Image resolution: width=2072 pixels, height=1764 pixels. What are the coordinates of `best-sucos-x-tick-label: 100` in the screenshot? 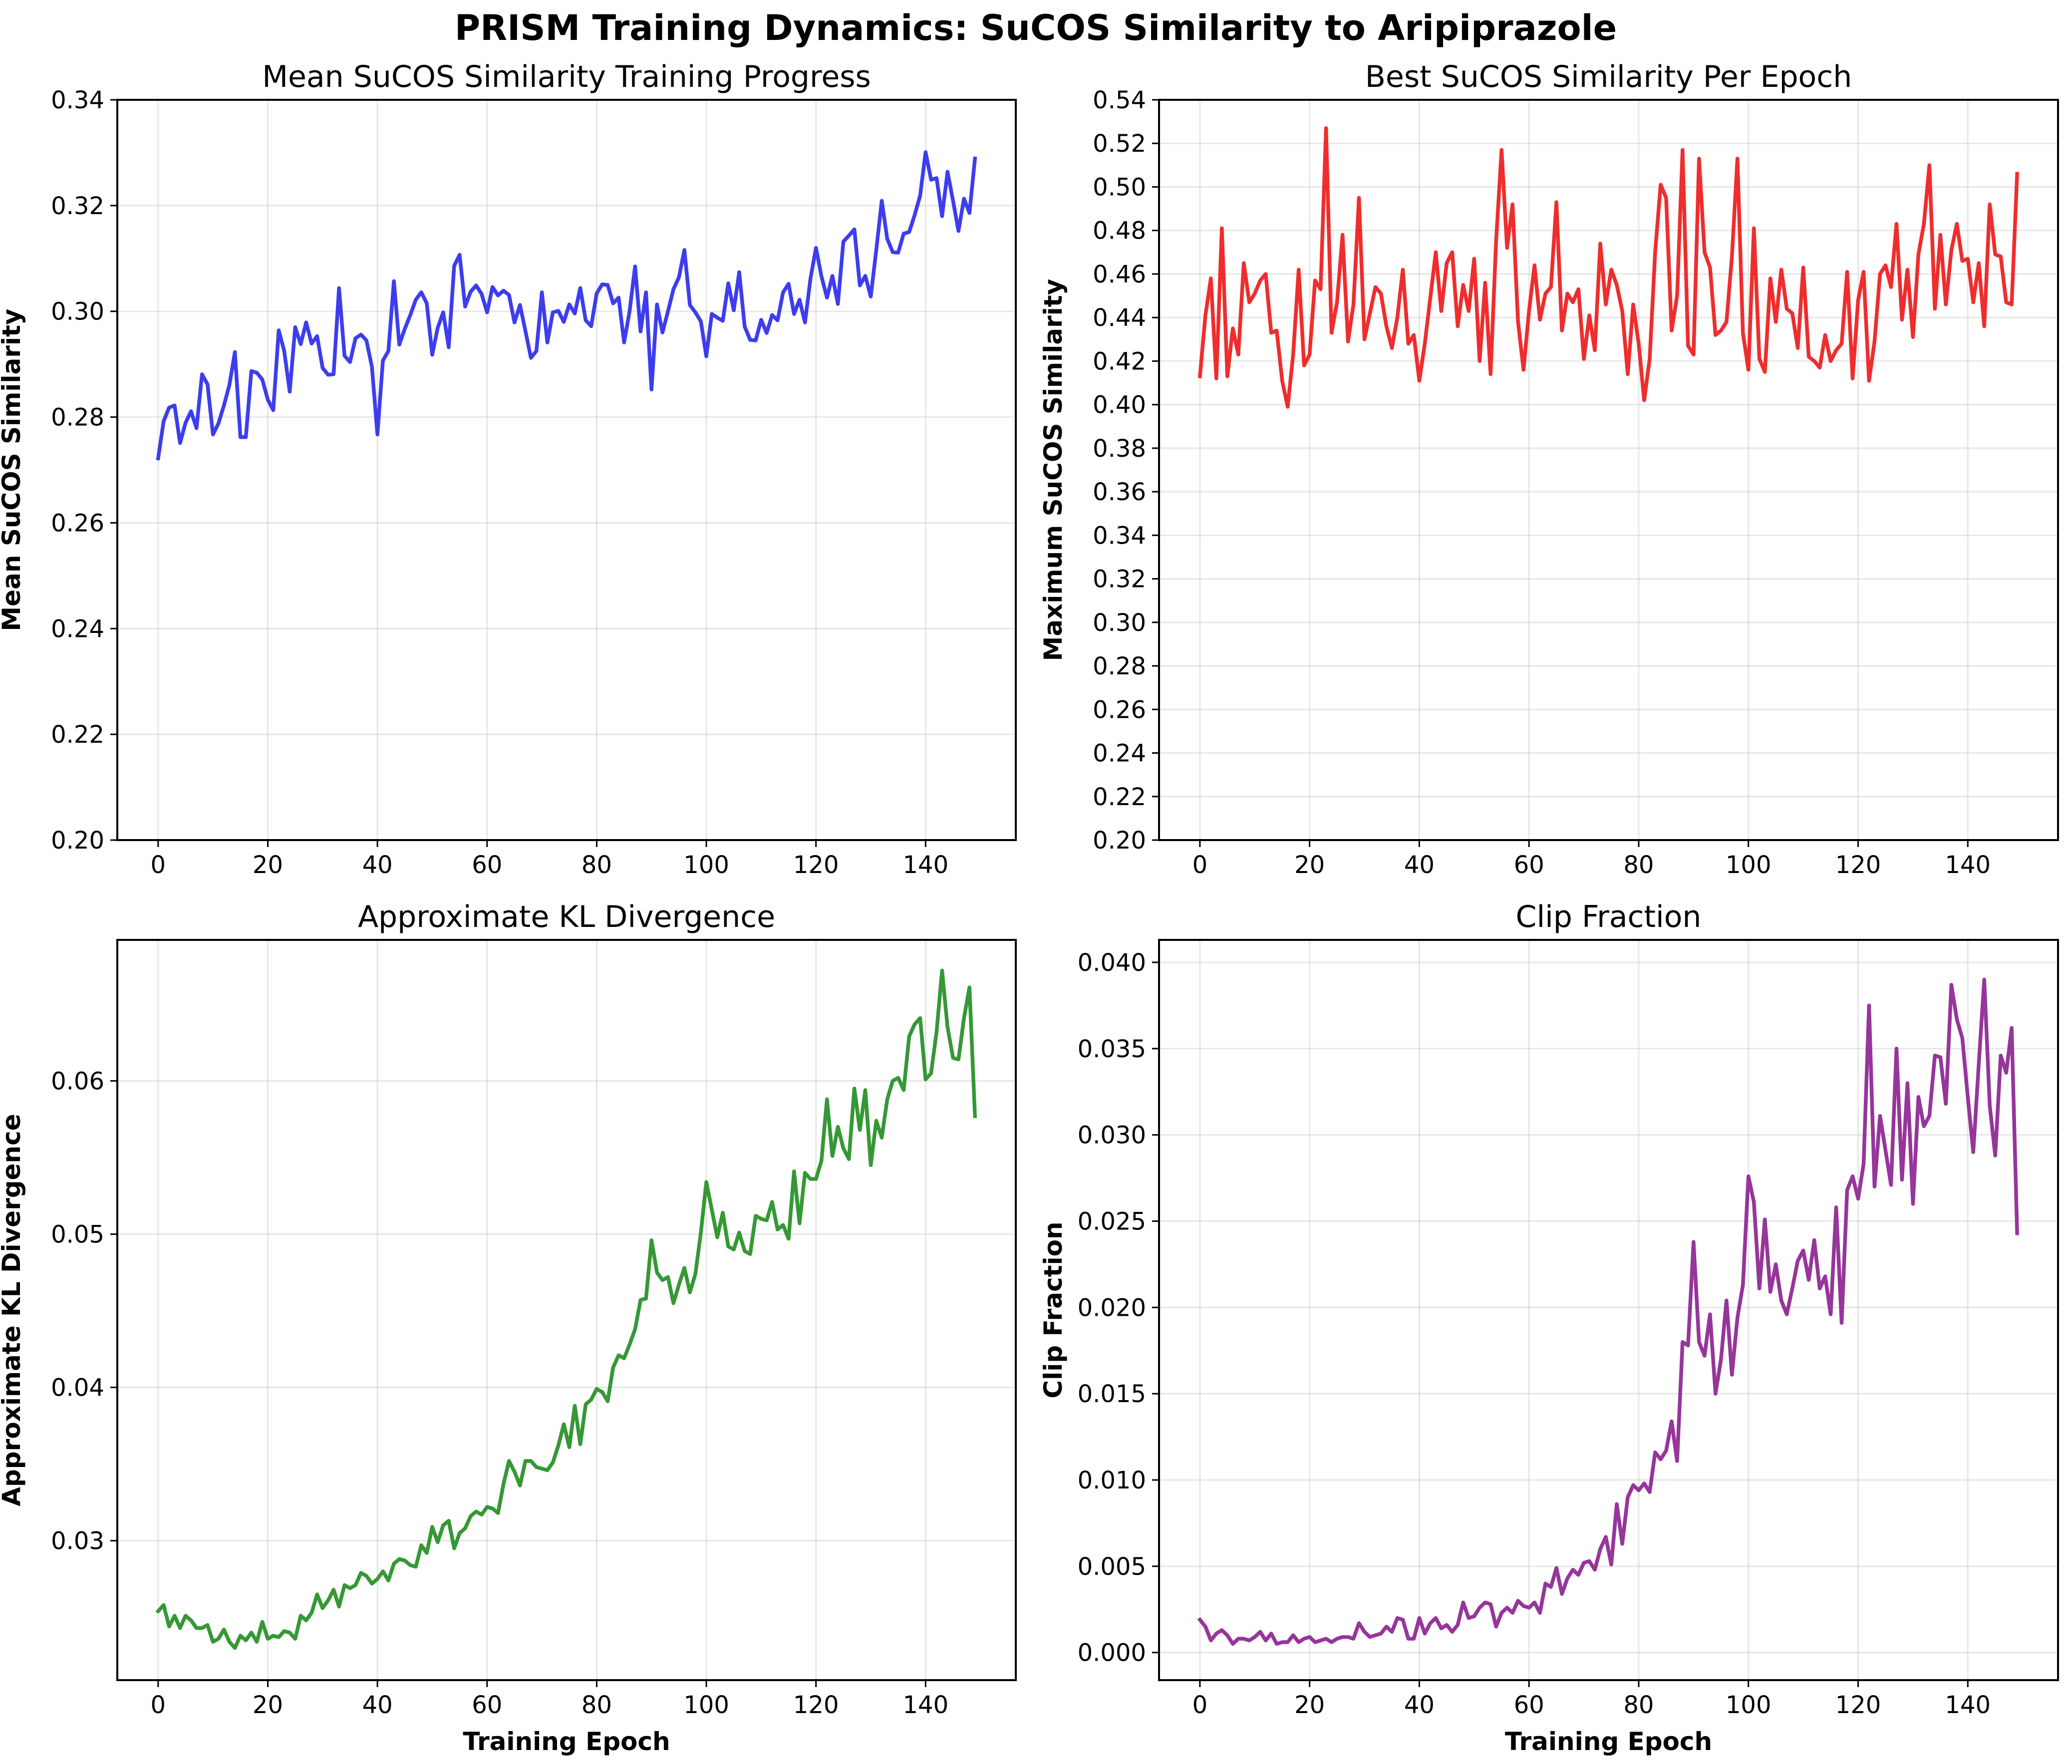 It's located at (1749, 865).